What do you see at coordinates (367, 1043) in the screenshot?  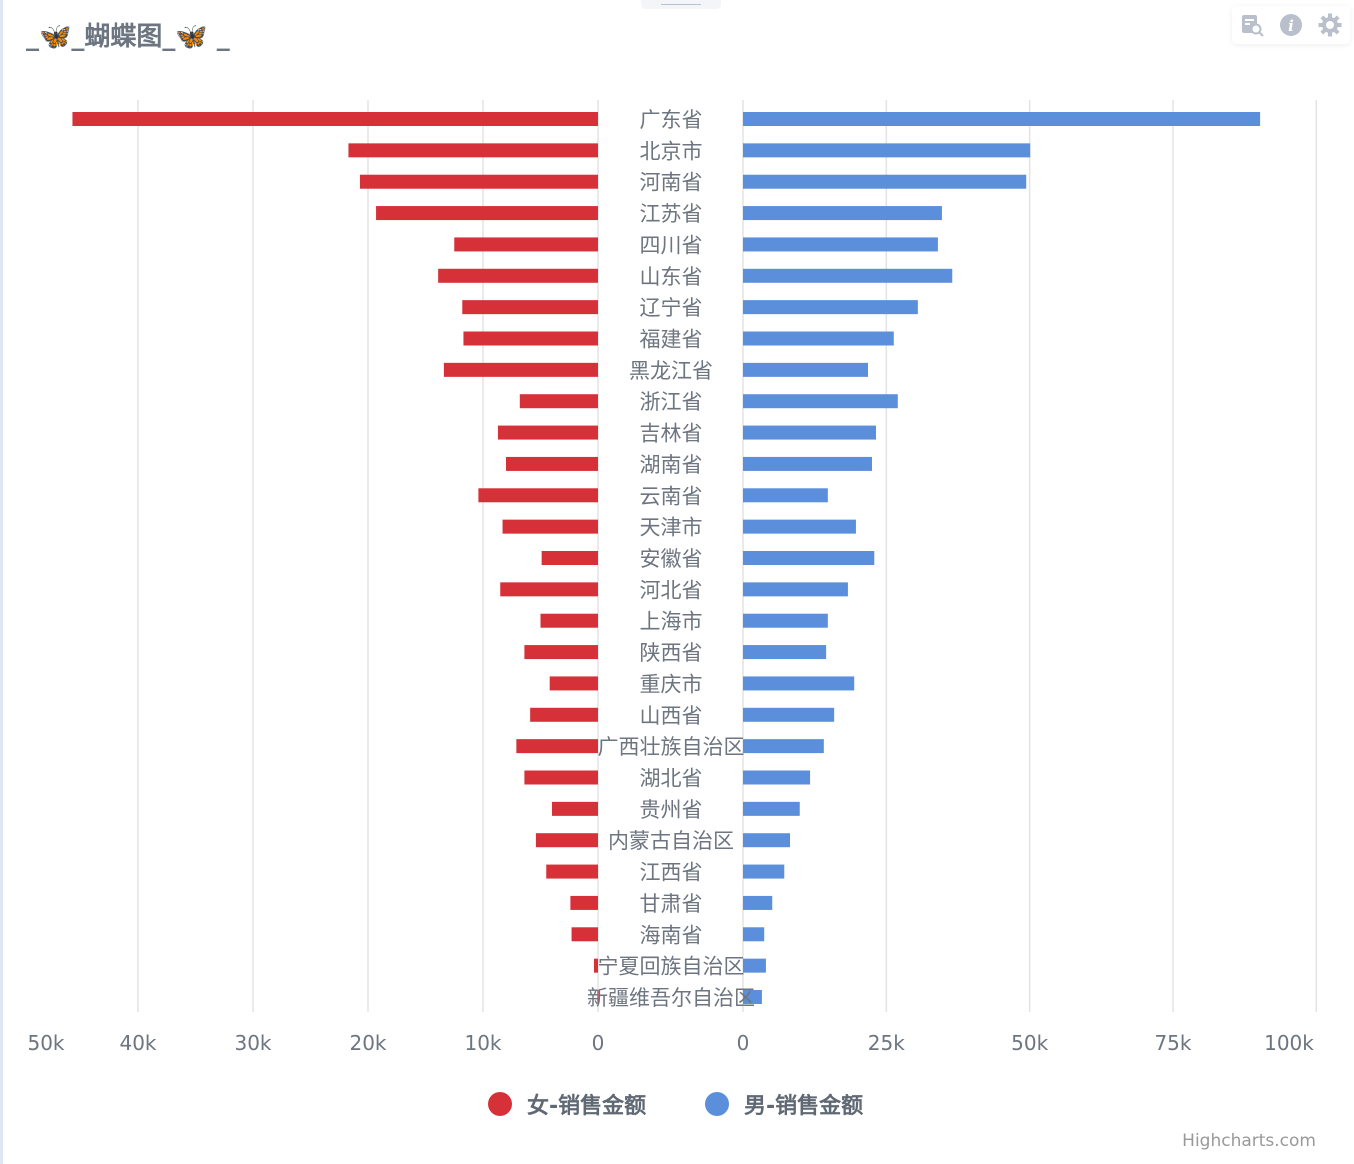 I see `x-tick-label-left: 20k` at bounding box center [367, 1043].